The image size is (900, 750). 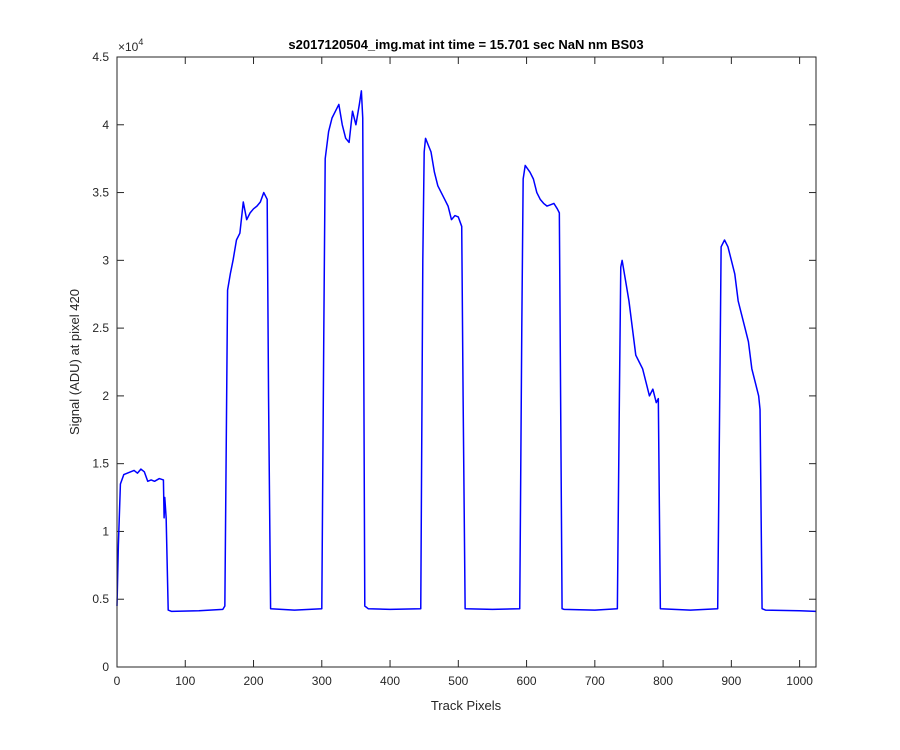 I want to click on y-tick-label: 2.5, so click(x=100, y=328).